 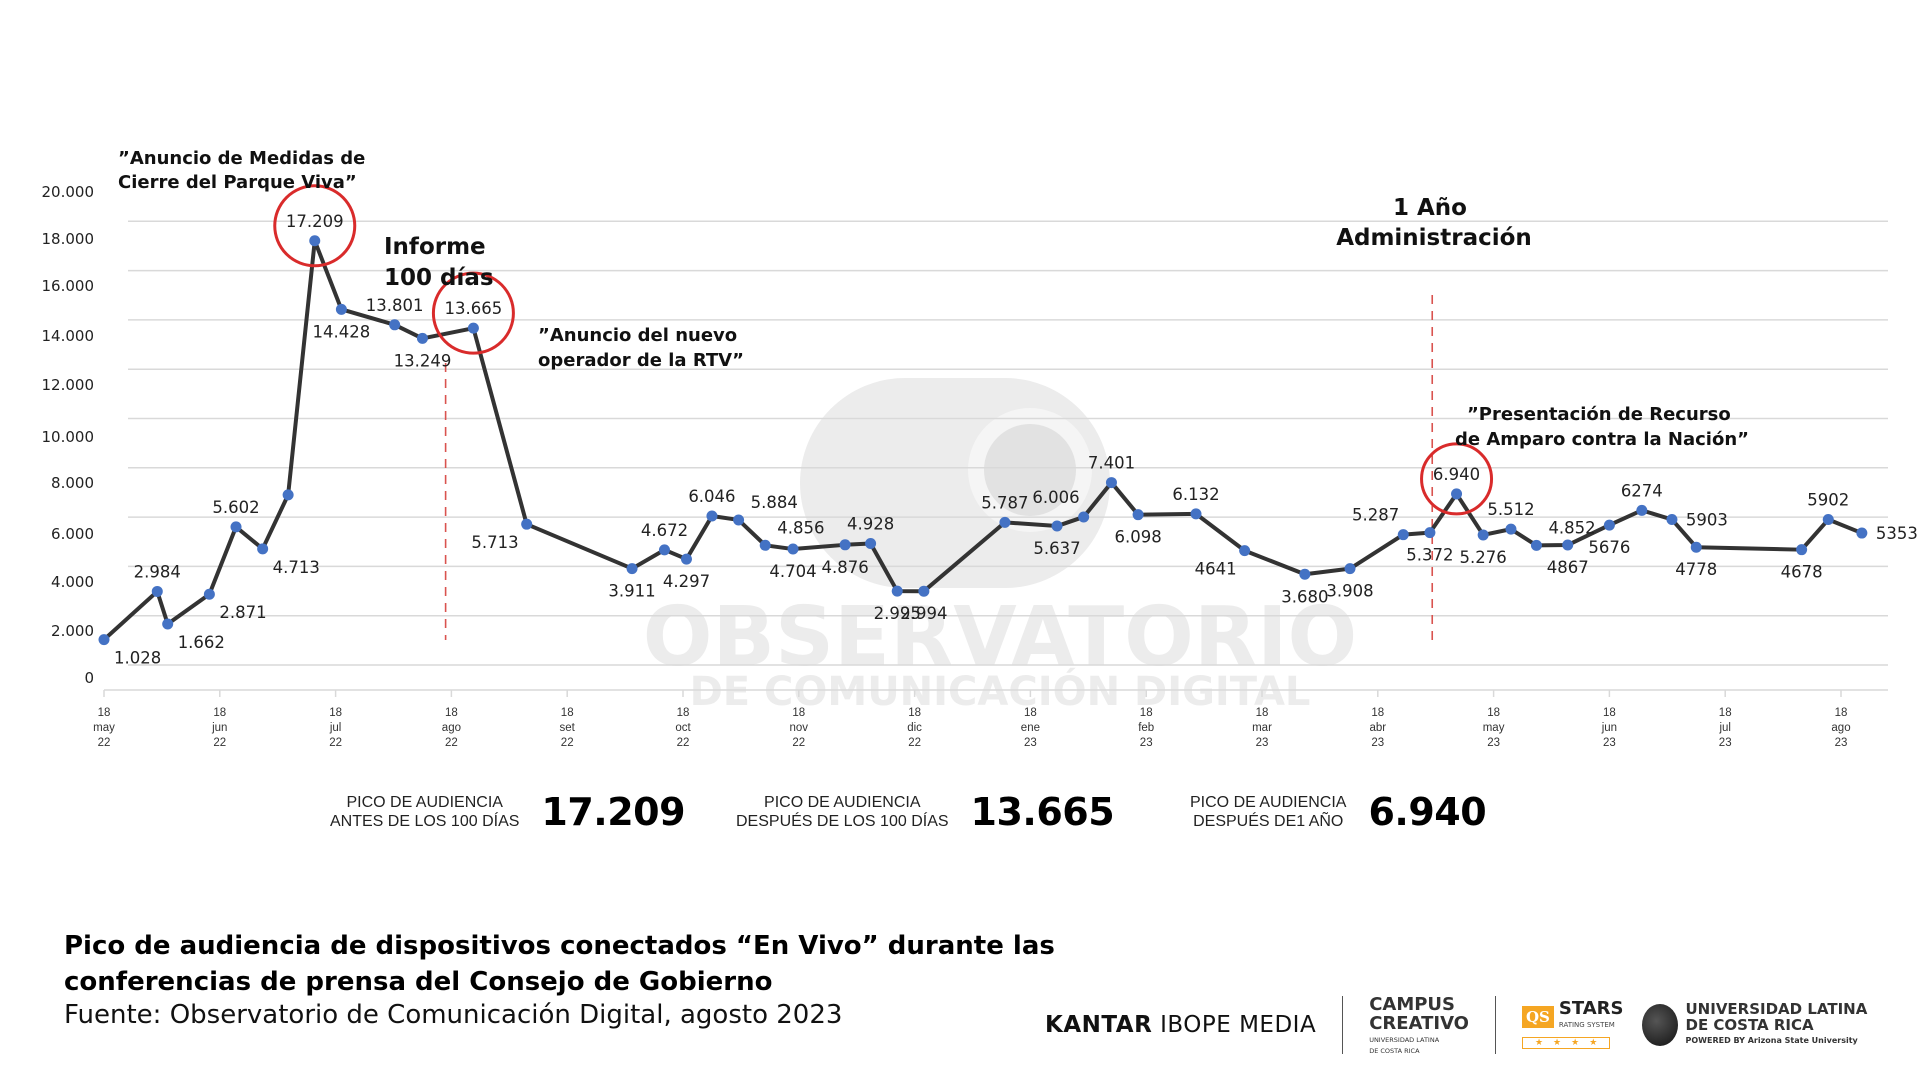 What do you see at coordinates (1434, 223) in the screenshot?
I see `annotation-1-ano: 1 Año Administración` at bounding box center [1434, 223].